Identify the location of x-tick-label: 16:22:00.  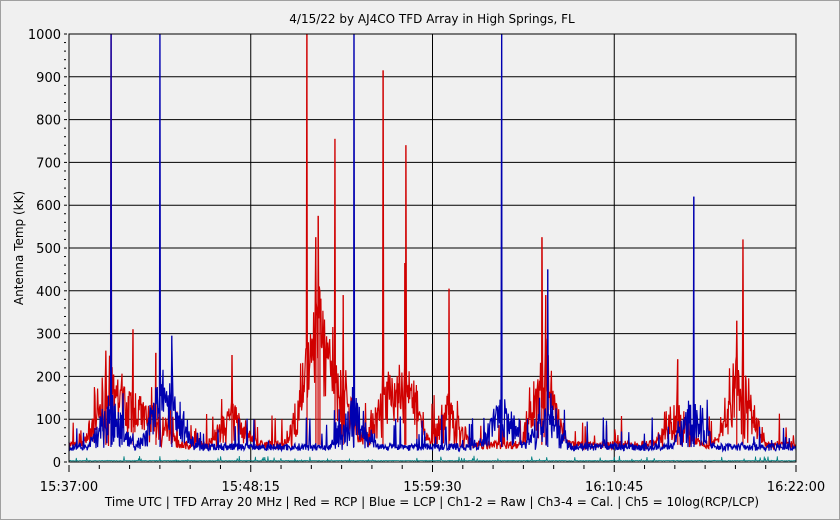
(796, 487).